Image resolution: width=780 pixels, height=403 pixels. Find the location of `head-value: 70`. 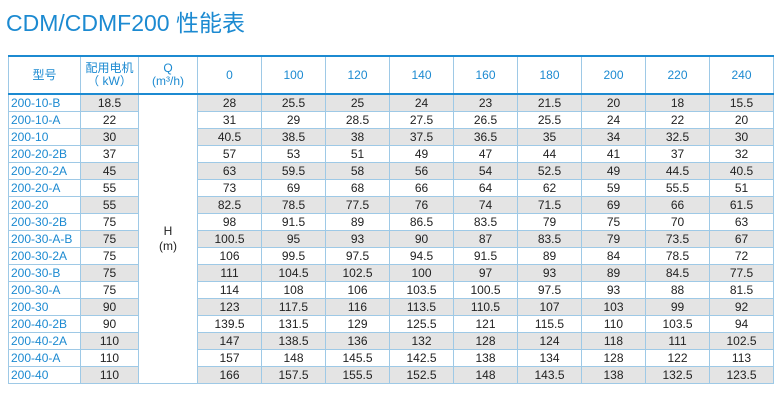

head-value: 70 is located at coordinates (677, 222).